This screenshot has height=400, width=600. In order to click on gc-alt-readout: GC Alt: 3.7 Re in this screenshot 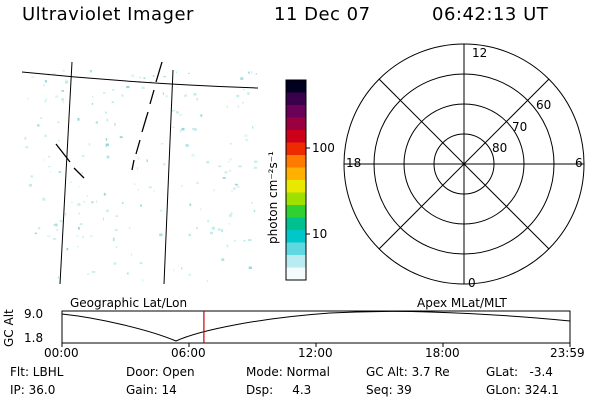, I will do `click(408, 372)`.